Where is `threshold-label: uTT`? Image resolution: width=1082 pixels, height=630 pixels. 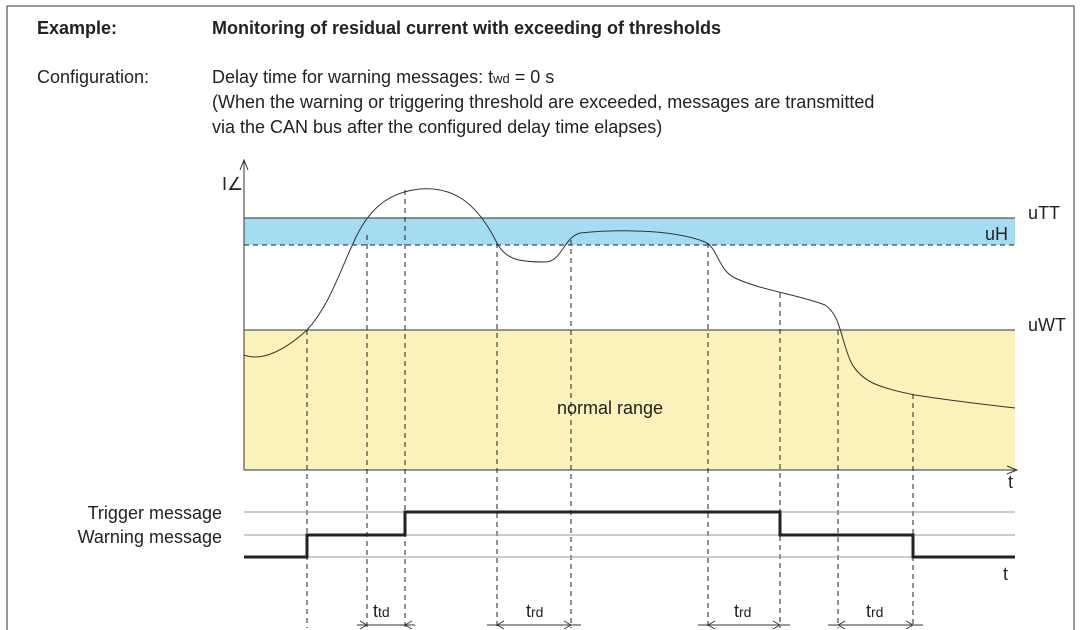
threshold-label: uTT is located at coordinates (1044, 213).